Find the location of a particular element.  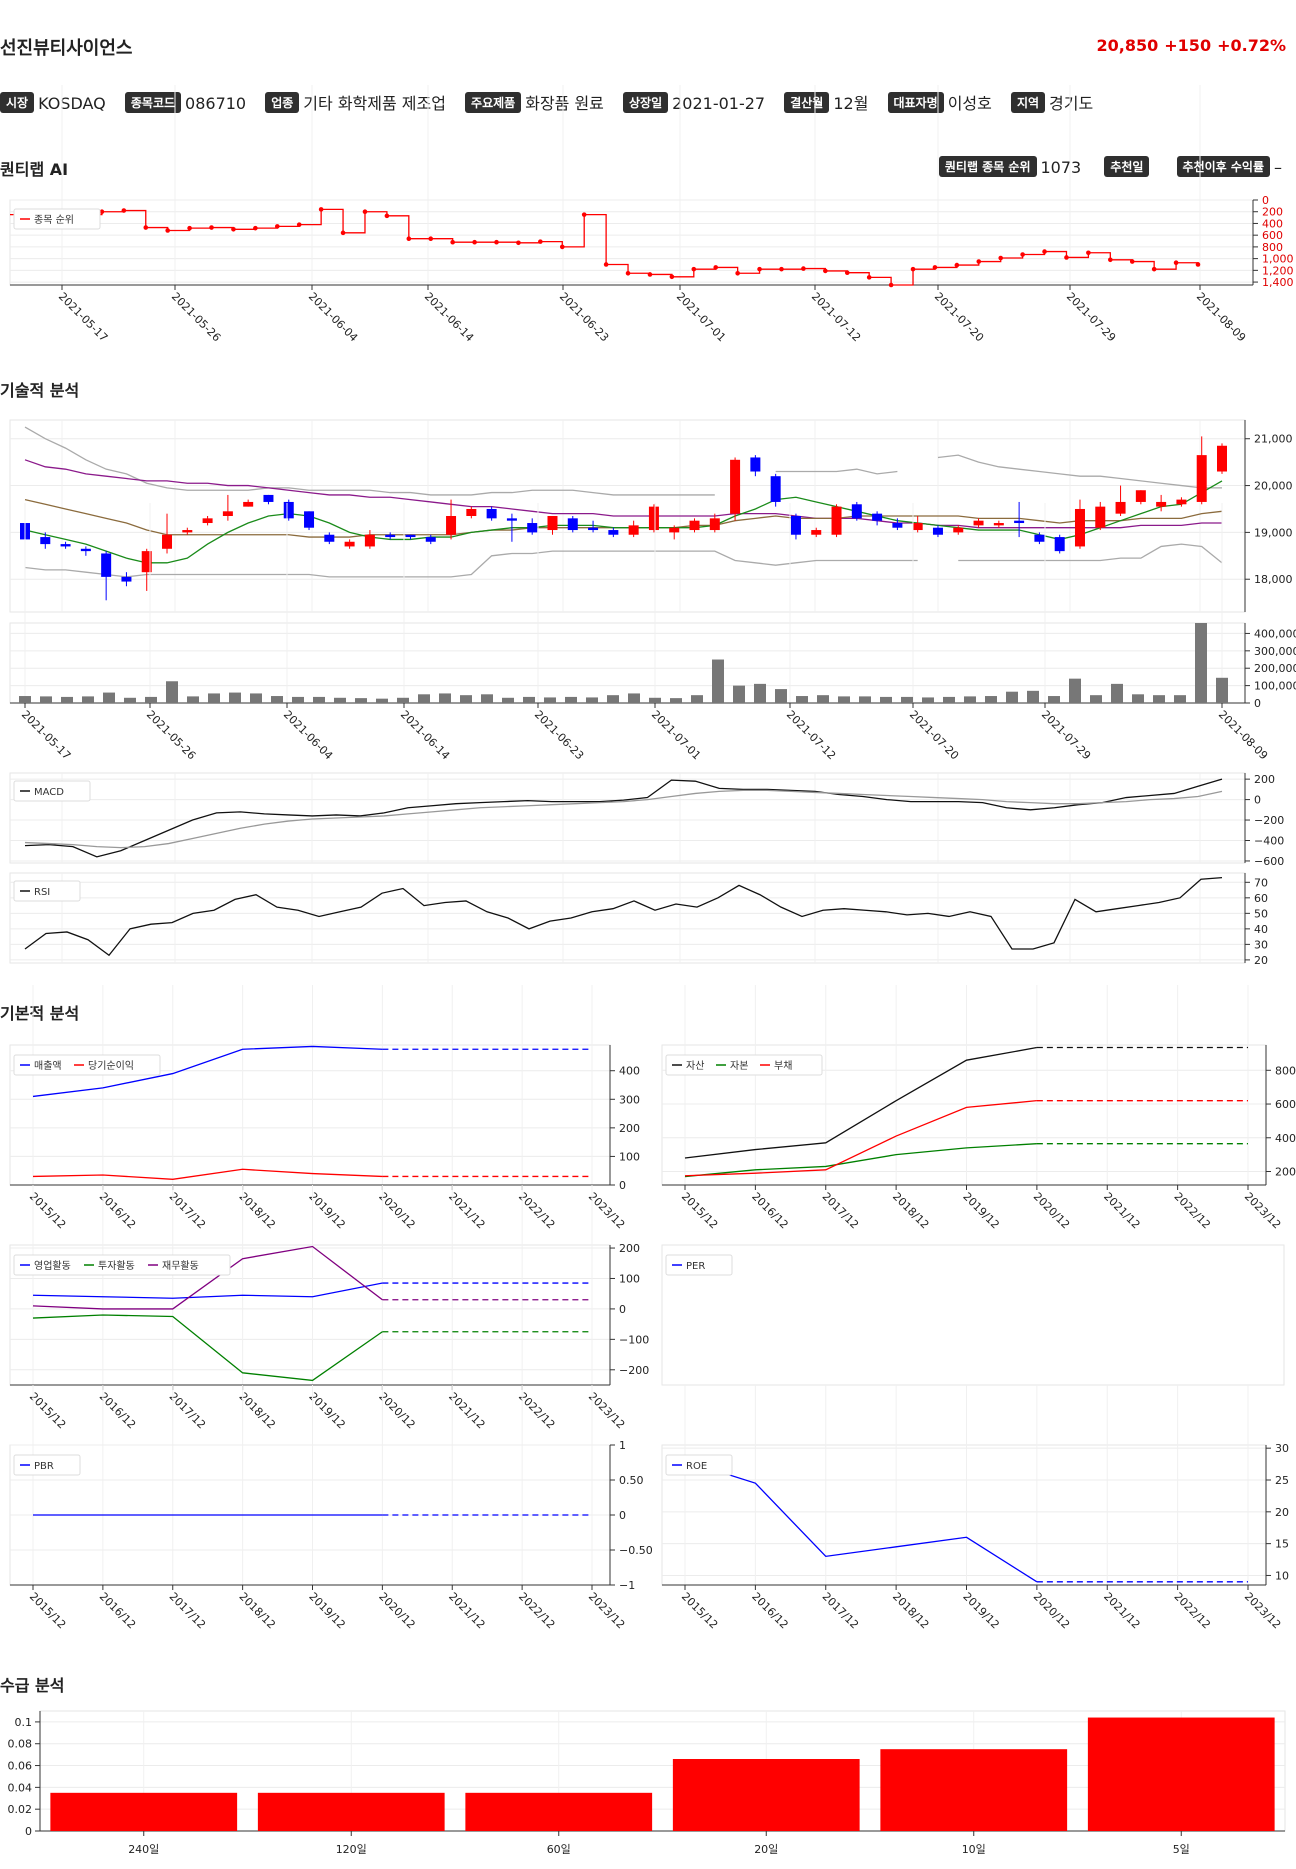

price-candlestick-chart: 18,000 19,000 20,000 21,000 is located at coordinates (648, 515).